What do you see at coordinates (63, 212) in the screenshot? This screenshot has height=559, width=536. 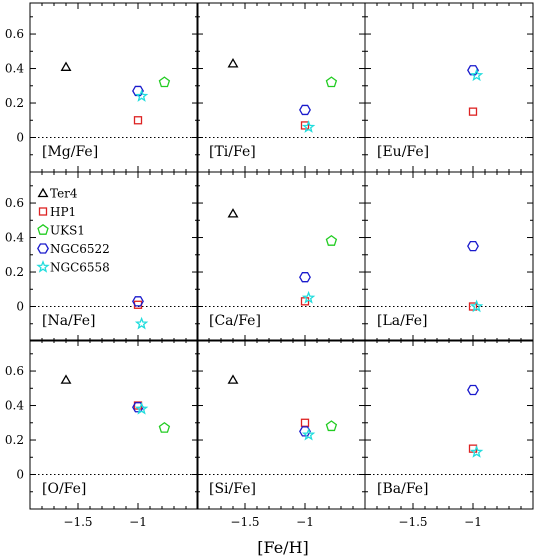 I see `legend-label: HP1` at bounding box center [63, 212].